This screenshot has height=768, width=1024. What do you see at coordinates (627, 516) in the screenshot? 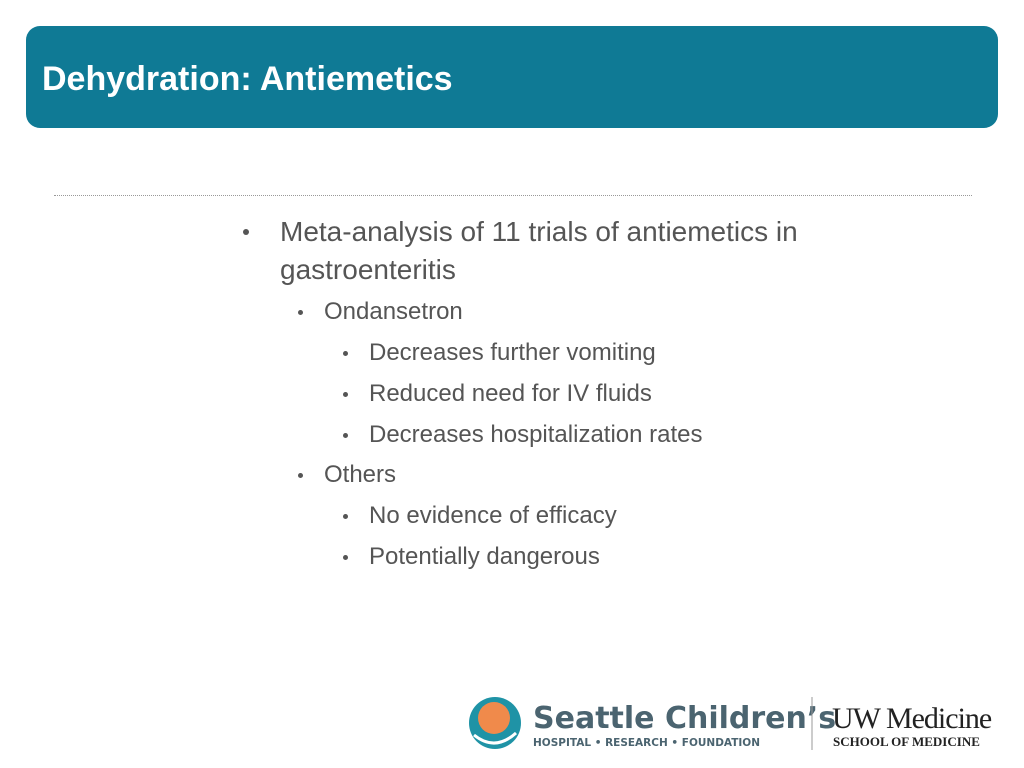
I see `bullet-item: No evidence of efficacy` at bounding box center [627, 516].